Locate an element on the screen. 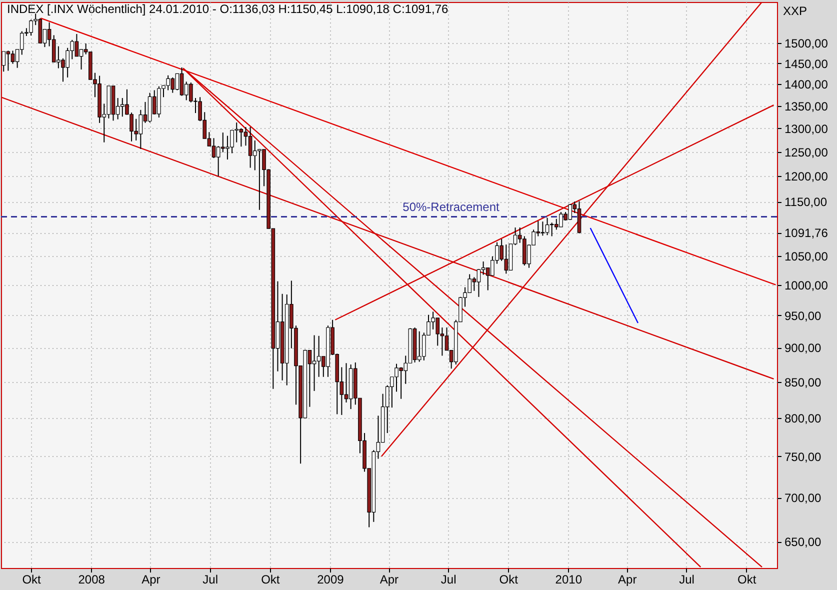 This screenshot has height=590, width=837. y-tick-label: 850,00 is located at coordinates (803, 382).